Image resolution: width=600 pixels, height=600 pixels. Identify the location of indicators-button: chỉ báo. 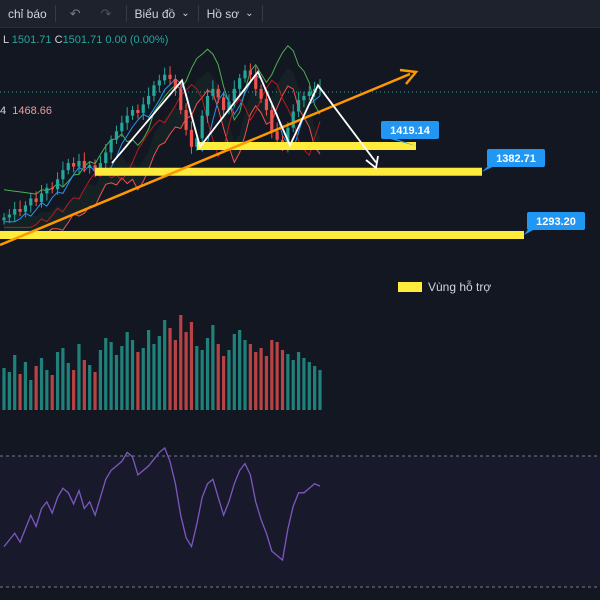
(27, 13).